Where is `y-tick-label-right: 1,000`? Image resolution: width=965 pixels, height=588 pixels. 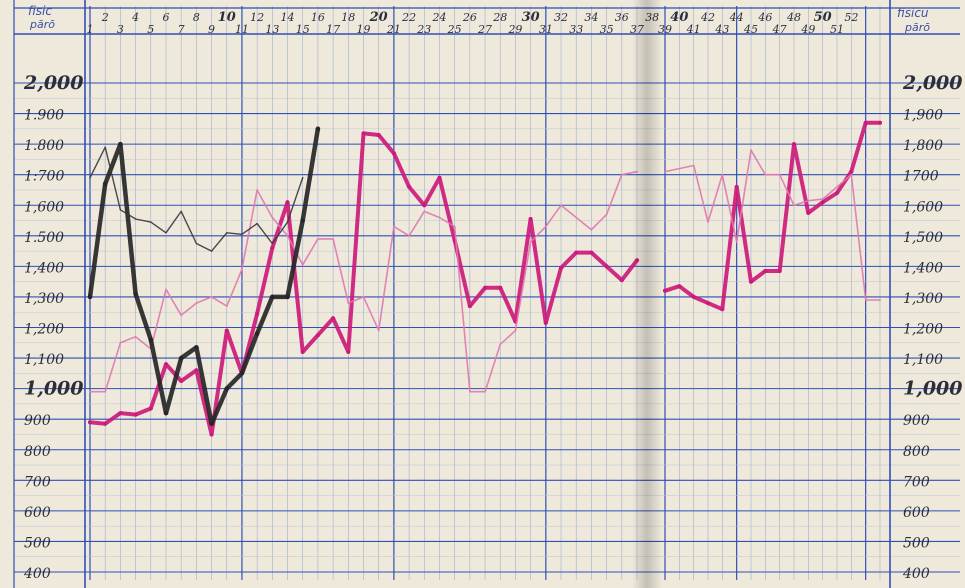
y-tick-label-right: 1,000 is located at coordinates (933, 389).